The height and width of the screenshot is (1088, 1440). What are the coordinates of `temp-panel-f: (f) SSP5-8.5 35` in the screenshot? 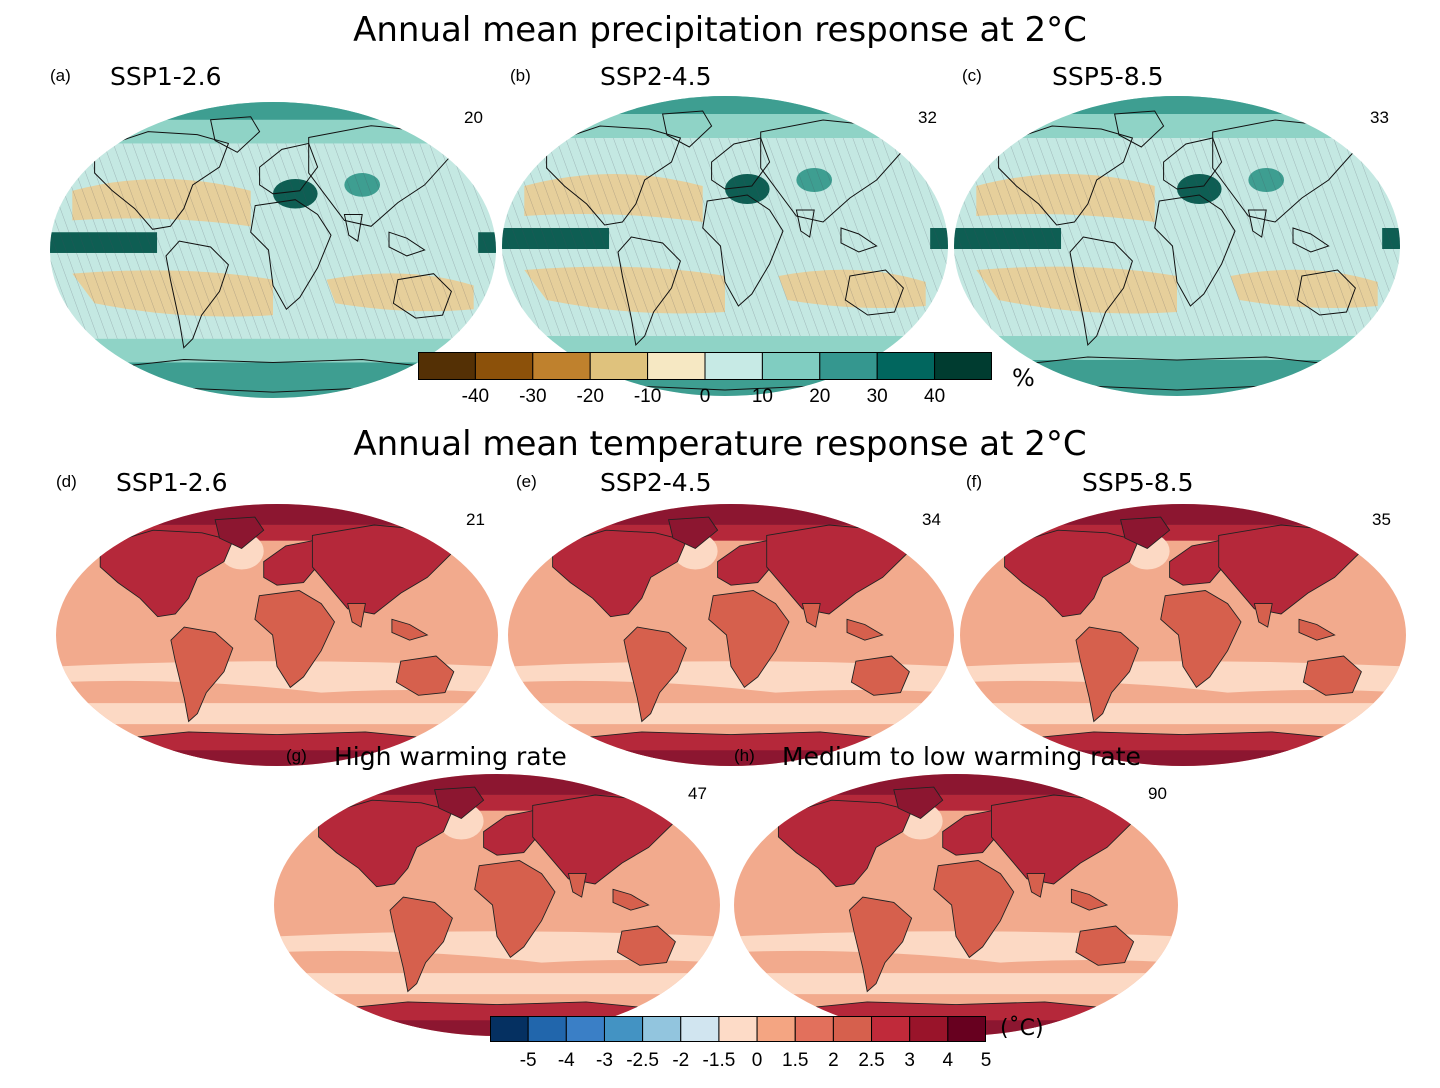 It's located at (1183, 617).